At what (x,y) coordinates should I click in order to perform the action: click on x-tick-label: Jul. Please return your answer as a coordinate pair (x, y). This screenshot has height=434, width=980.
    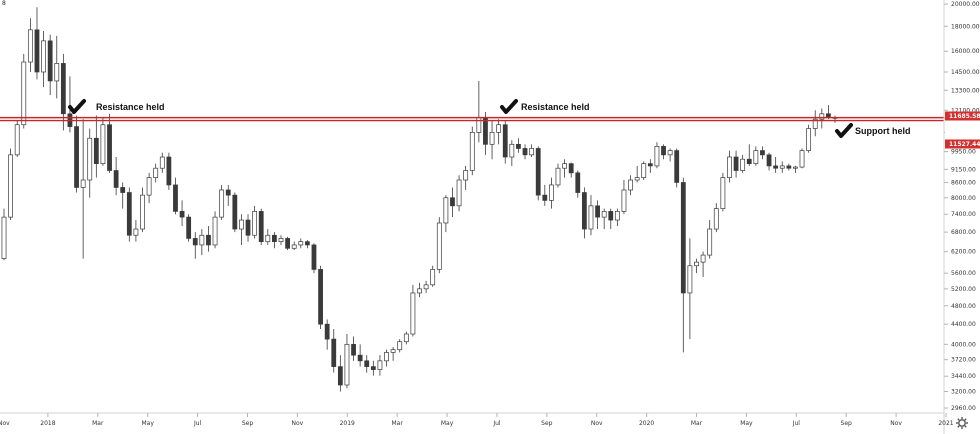
    Looking at the image, I should click on (496, 423).